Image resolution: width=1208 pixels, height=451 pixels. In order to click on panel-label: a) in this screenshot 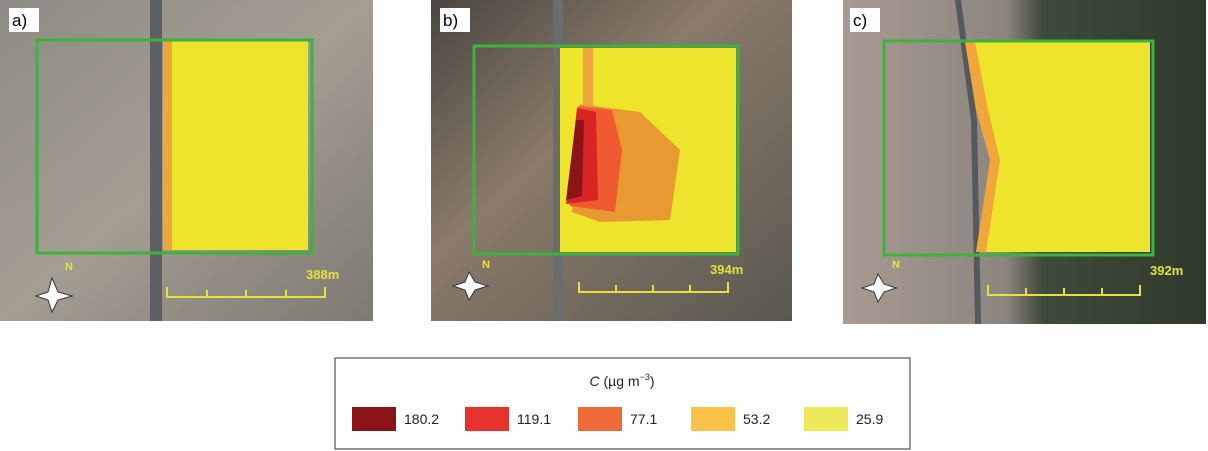, I will do `click(19, 20)`.